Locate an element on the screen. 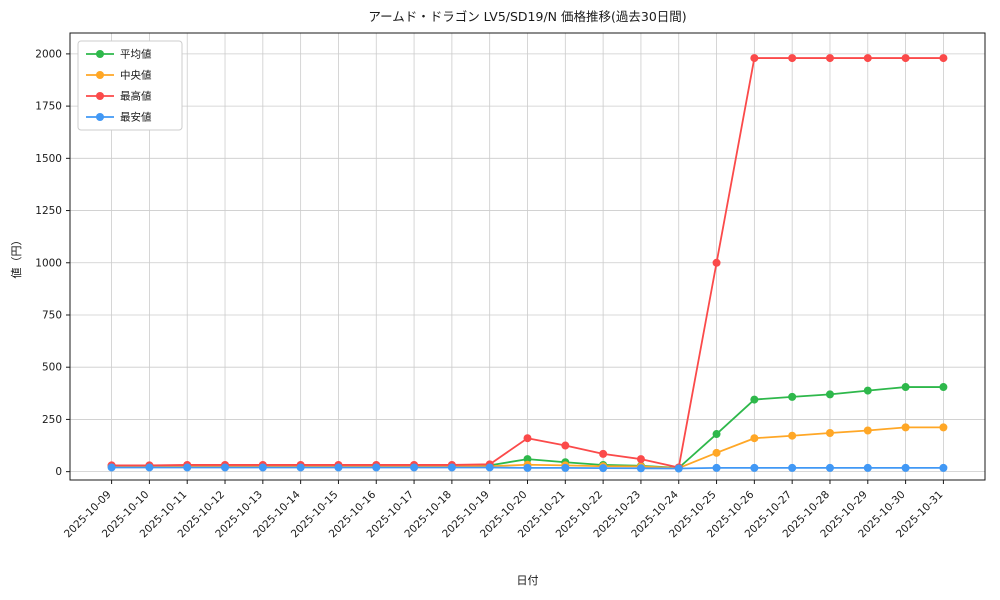 The image size is (1000, 600). y-tick-label: 0 is located at coordinates (58, 472).